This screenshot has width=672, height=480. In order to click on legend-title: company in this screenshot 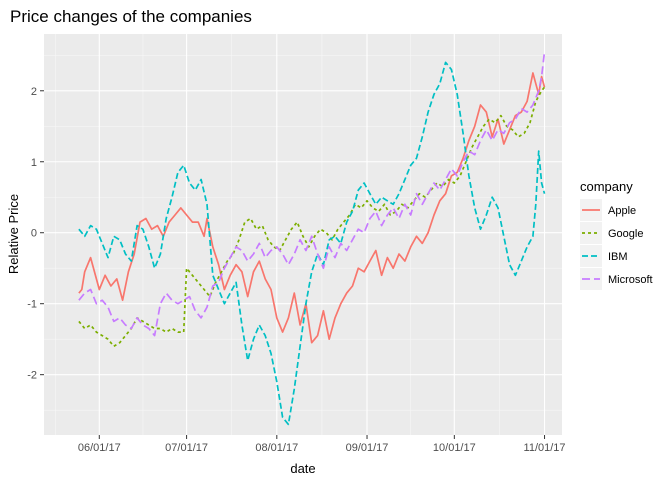, I will do `click(606, 186)`.